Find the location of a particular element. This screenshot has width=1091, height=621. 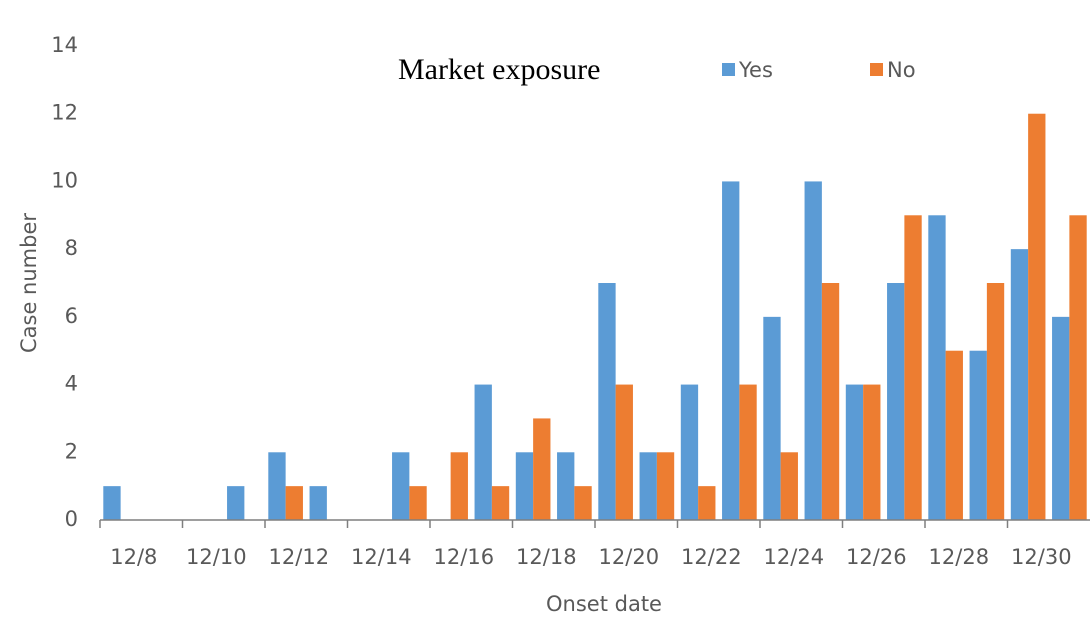

y-tick-label: 6 is located at coordinates (71, 316).